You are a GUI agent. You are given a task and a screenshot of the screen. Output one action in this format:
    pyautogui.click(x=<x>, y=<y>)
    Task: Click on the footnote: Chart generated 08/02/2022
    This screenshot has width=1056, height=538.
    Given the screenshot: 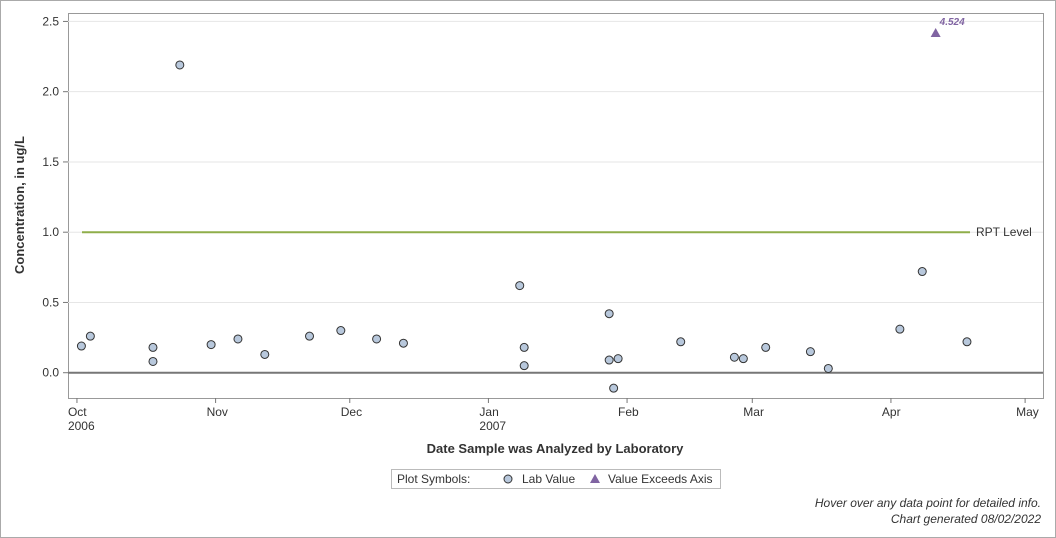 What is the action you would take?
    pyautogui.click(x=966, y=519)
    